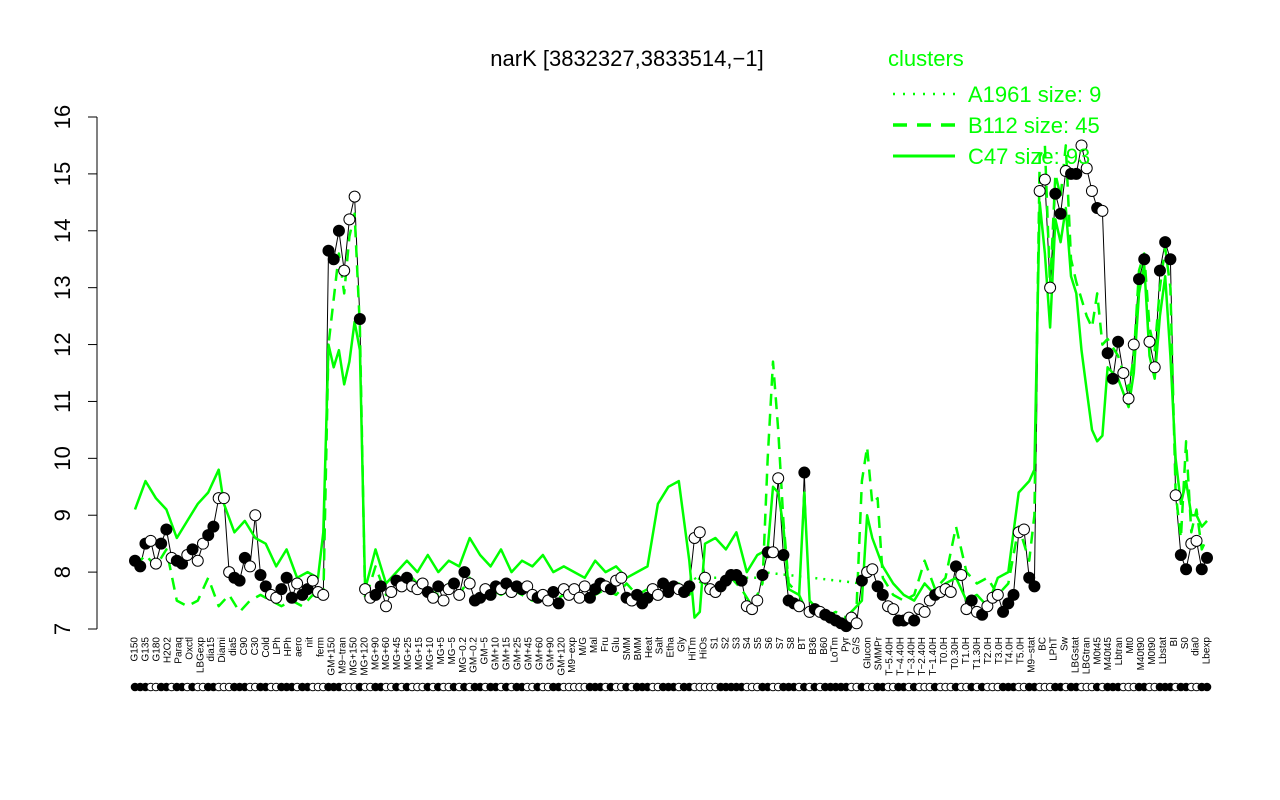 Image resolution: width=1280 pixels, height=800 pixels. Describe the element at coordinates (310, 642) in the screenshot. I see `x-tick-label: nit` at that location.